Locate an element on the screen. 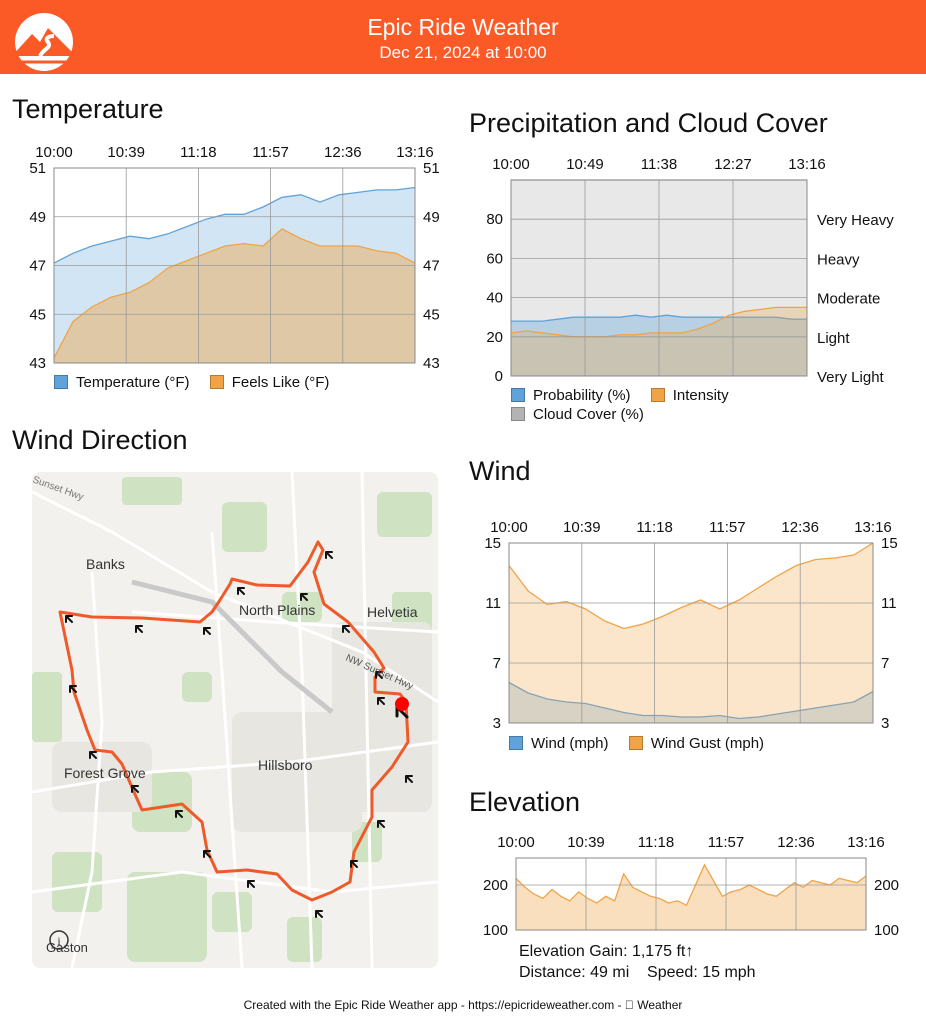  line-wind-mph is located at coordinates (691, 700).